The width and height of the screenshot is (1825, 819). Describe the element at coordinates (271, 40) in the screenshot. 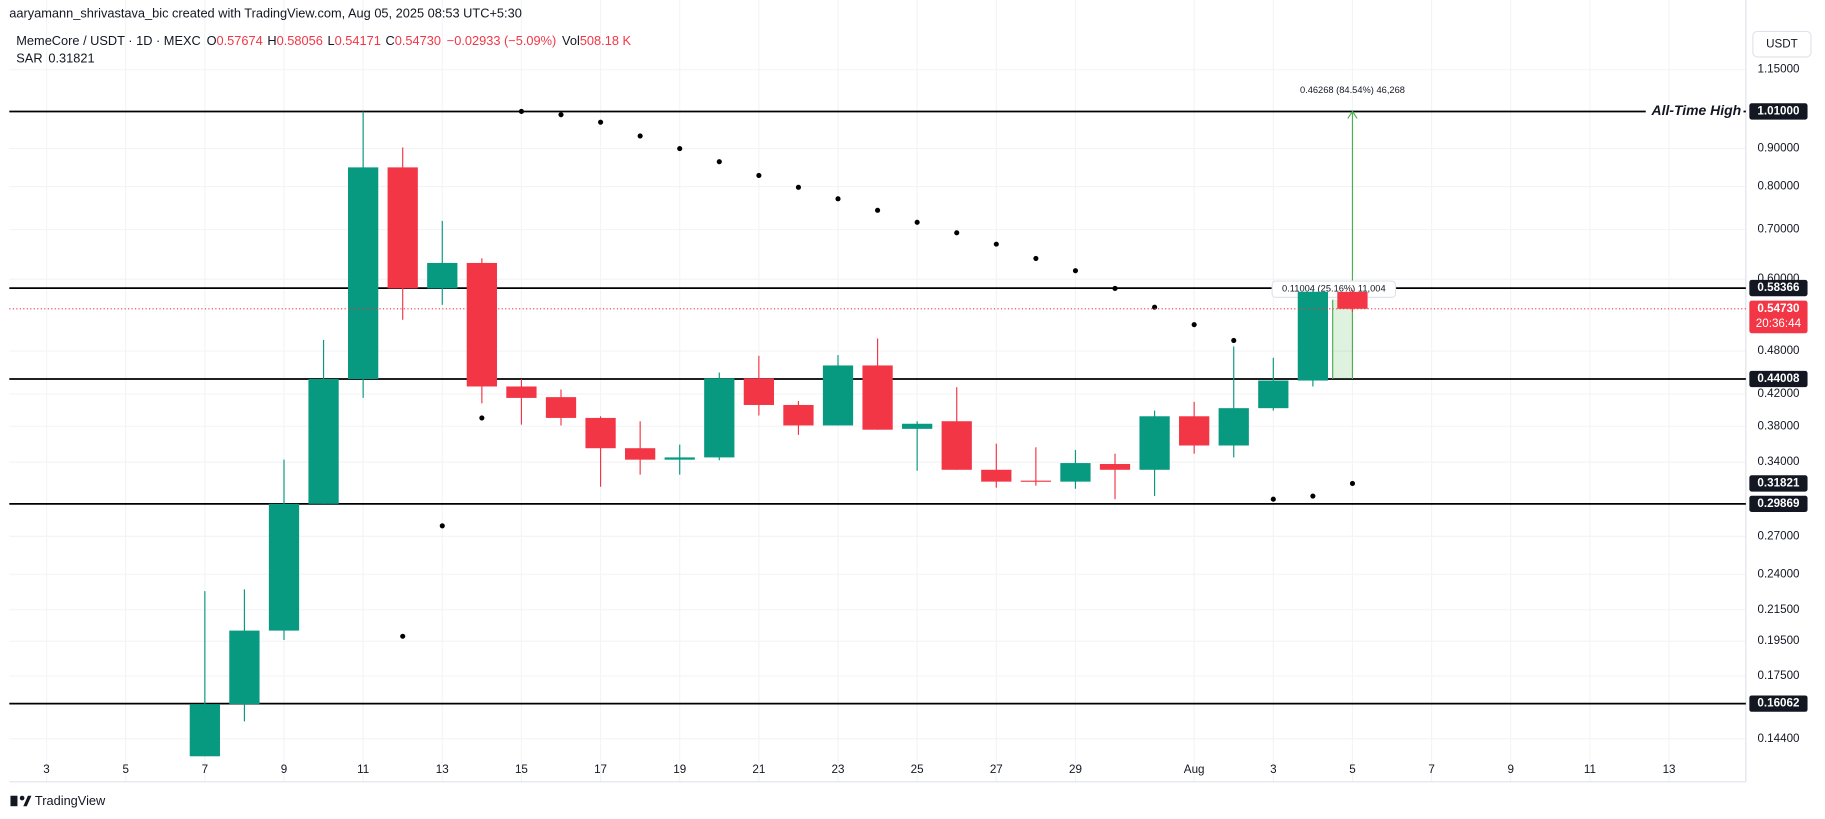

I see `h-label: H` at that location.